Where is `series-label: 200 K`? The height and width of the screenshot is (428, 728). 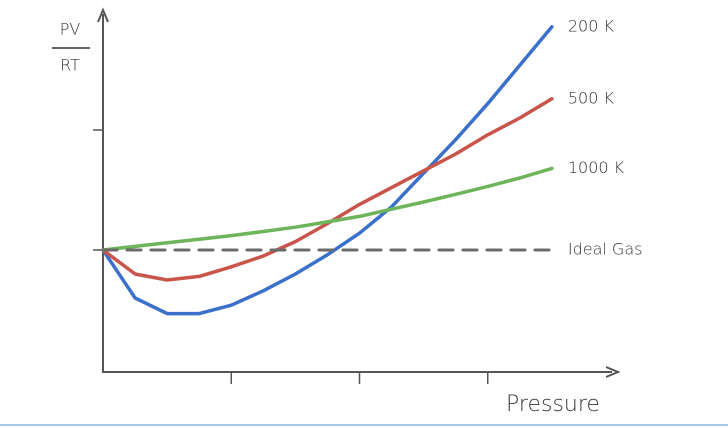
series-label: 200 K is located at coordinates (591, 25).